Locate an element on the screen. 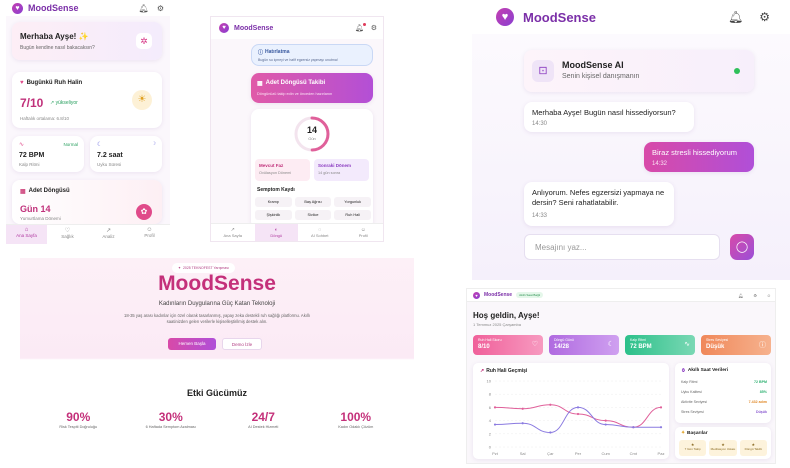 This screenshot has height=468, width=790. current-phase-title: Mevcut Faz is located at coordinates (271, 165).